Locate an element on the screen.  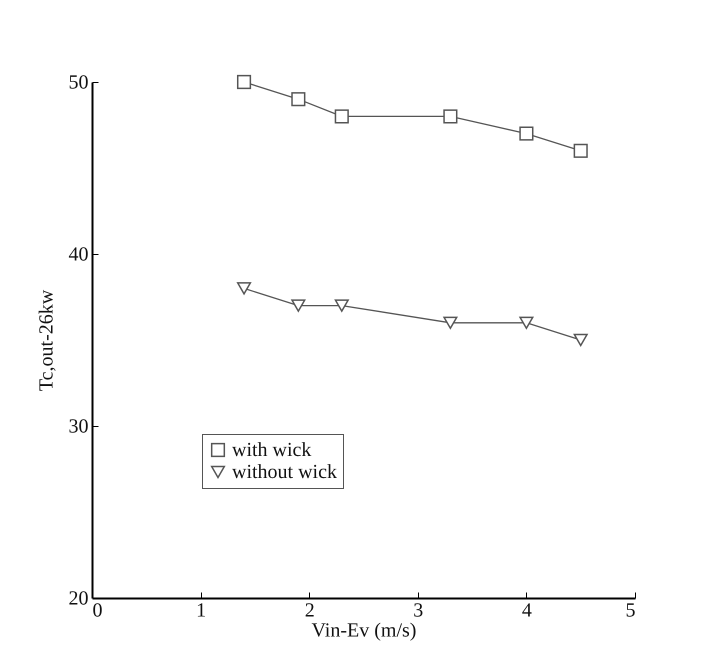
x-tick-label: 2 is located at coordinates (309, 611).